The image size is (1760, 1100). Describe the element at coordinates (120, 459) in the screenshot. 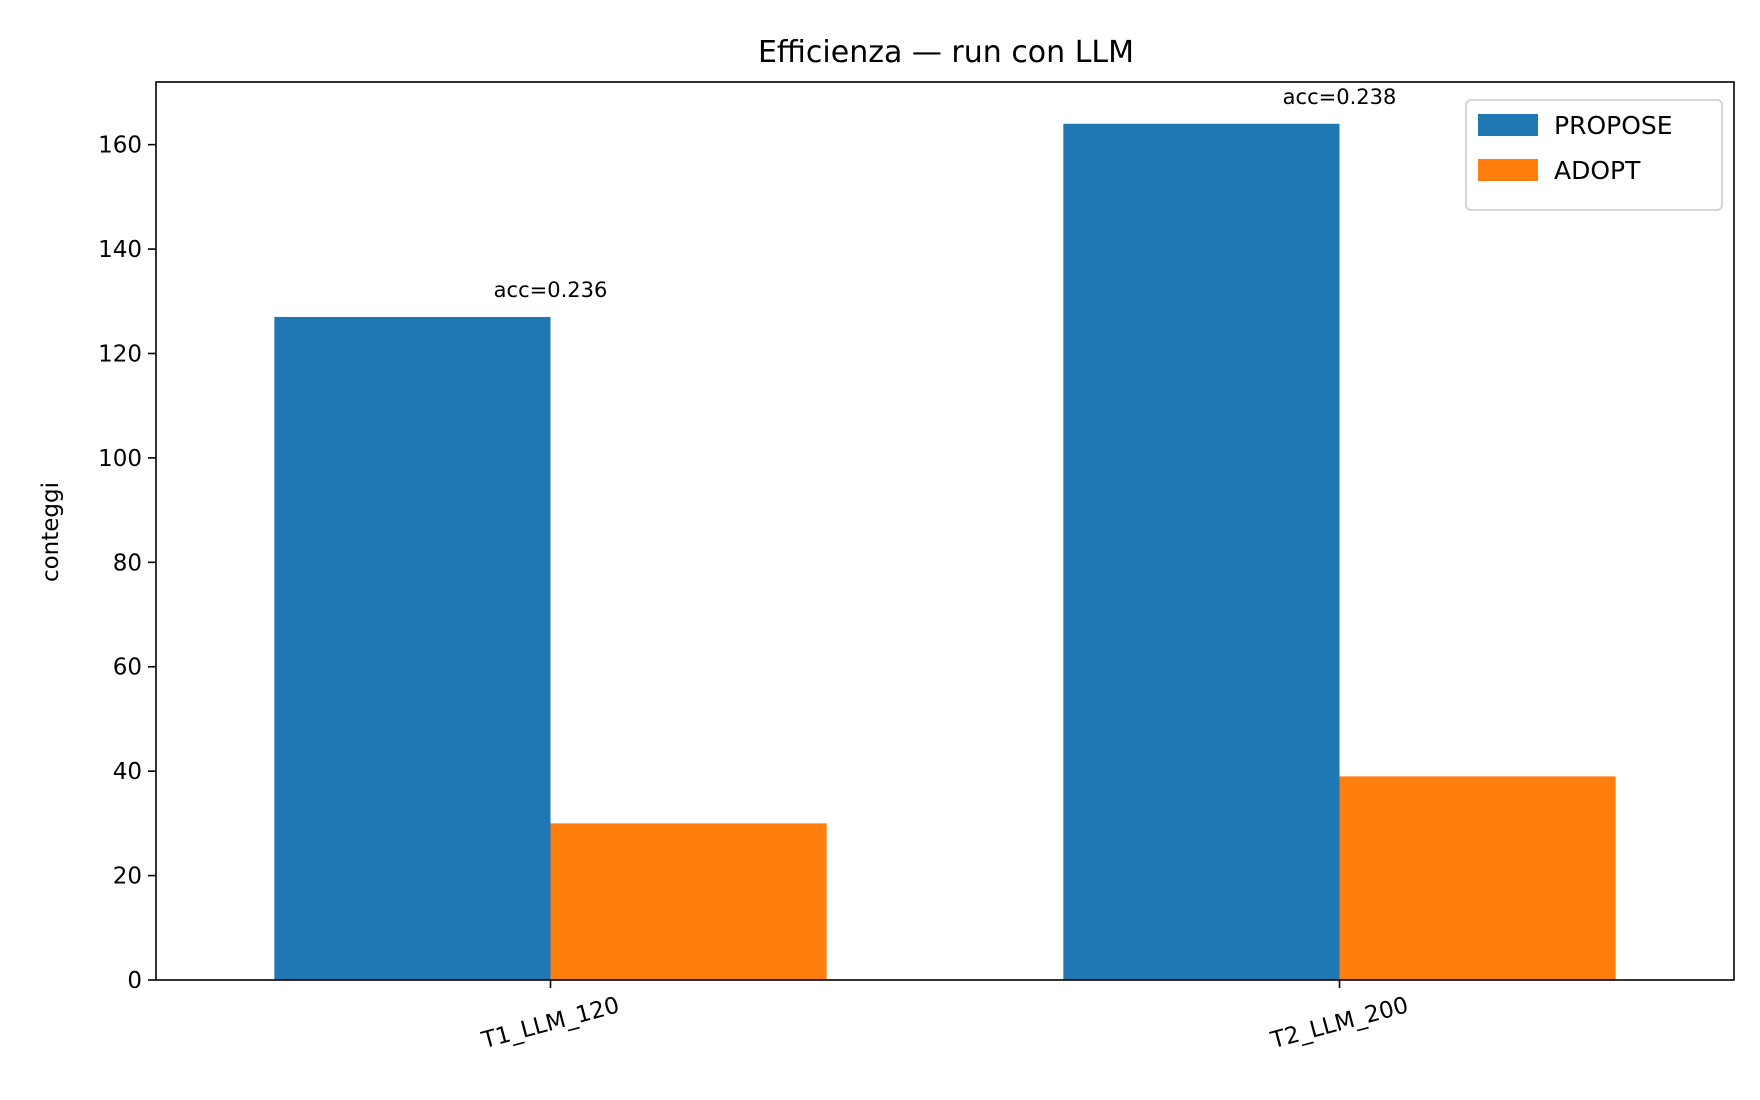

I see `y-tick-label: 100` at that location.